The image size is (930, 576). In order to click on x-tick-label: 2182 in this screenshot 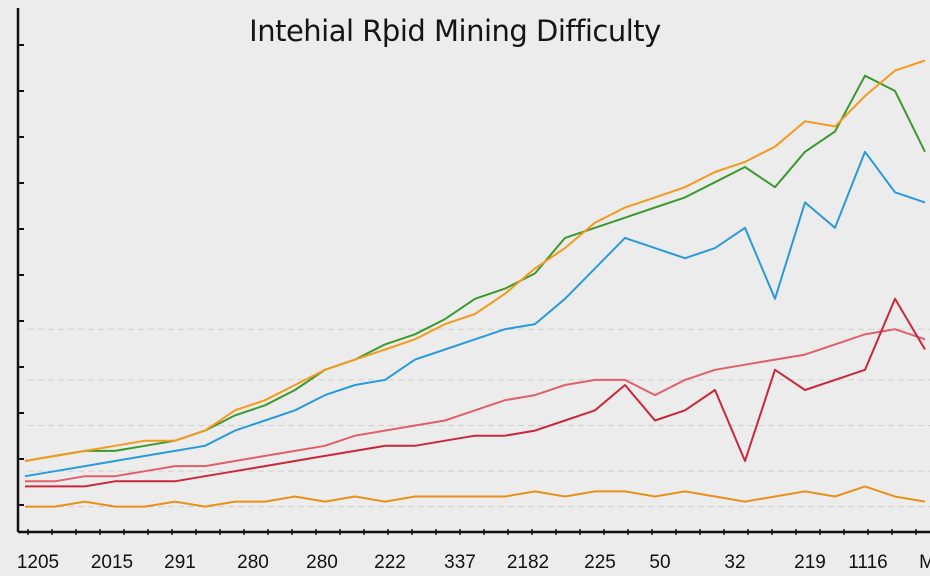, I will do `click(528, 562)`.